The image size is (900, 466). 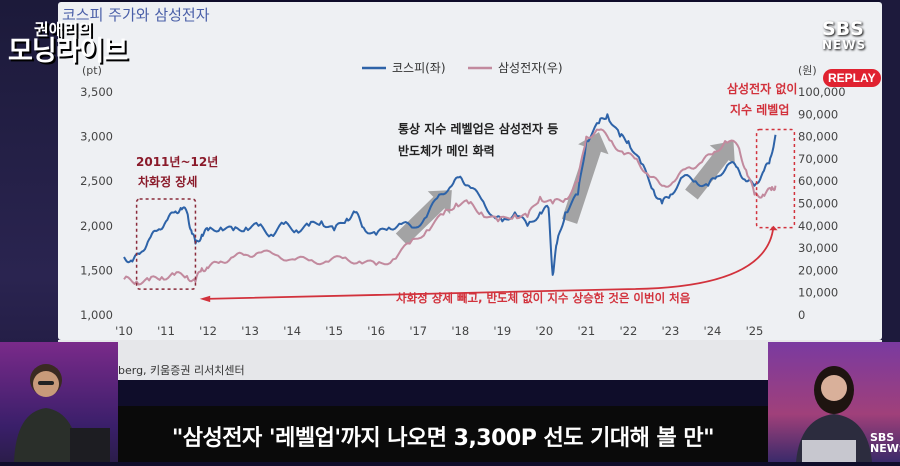 I want to click on caption-bar, so click(x=443, y=434).